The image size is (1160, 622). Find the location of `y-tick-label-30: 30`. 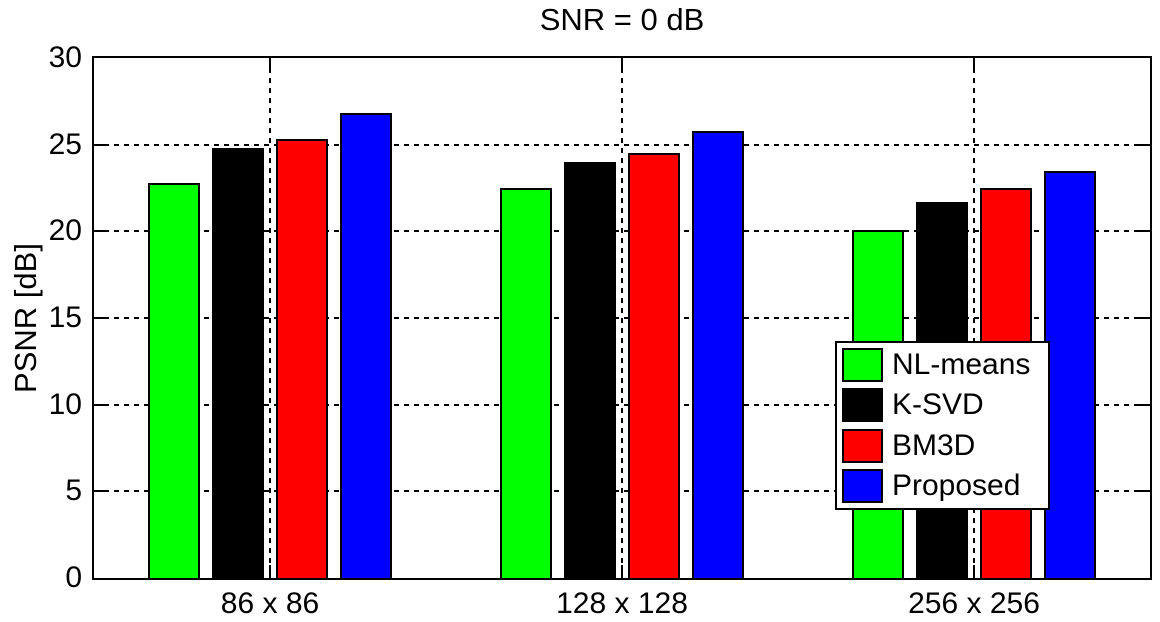

y-tick-label-30: 30 is located at coordinates (65, 57).